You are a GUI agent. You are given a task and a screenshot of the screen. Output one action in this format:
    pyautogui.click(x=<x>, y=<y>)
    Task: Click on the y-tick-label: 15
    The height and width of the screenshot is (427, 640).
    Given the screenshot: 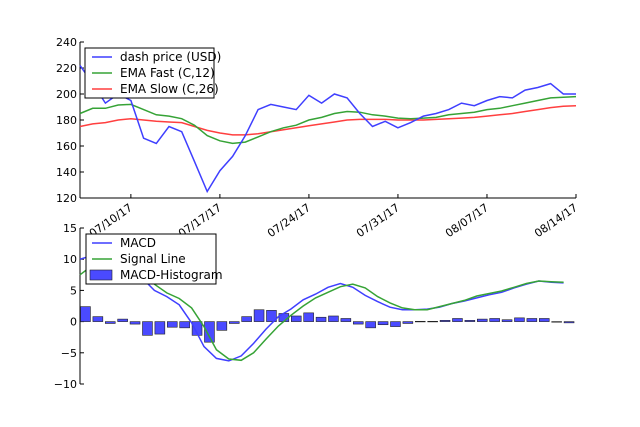 What is the action you would take?
    pyautogui.click(x=70, y=228)
    